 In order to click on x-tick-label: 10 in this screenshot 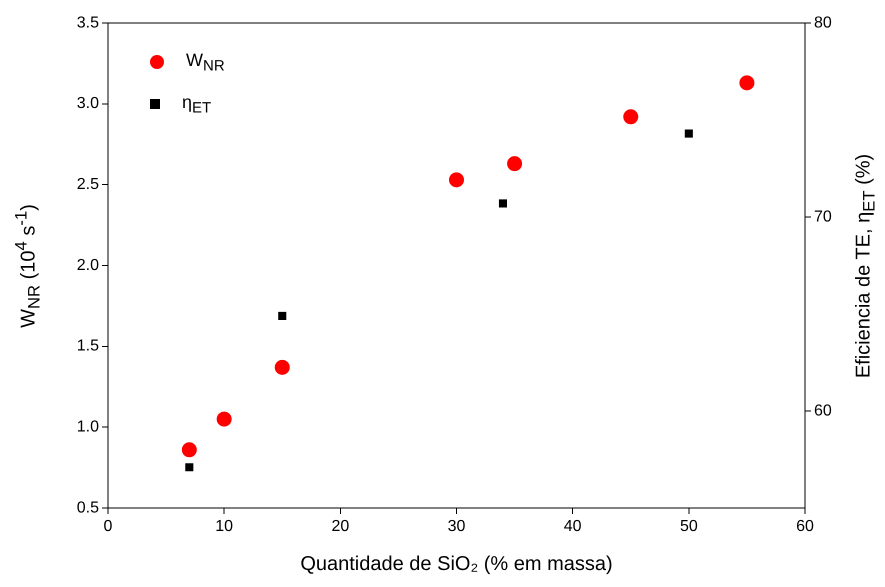, I will do `click(224, 527)`.